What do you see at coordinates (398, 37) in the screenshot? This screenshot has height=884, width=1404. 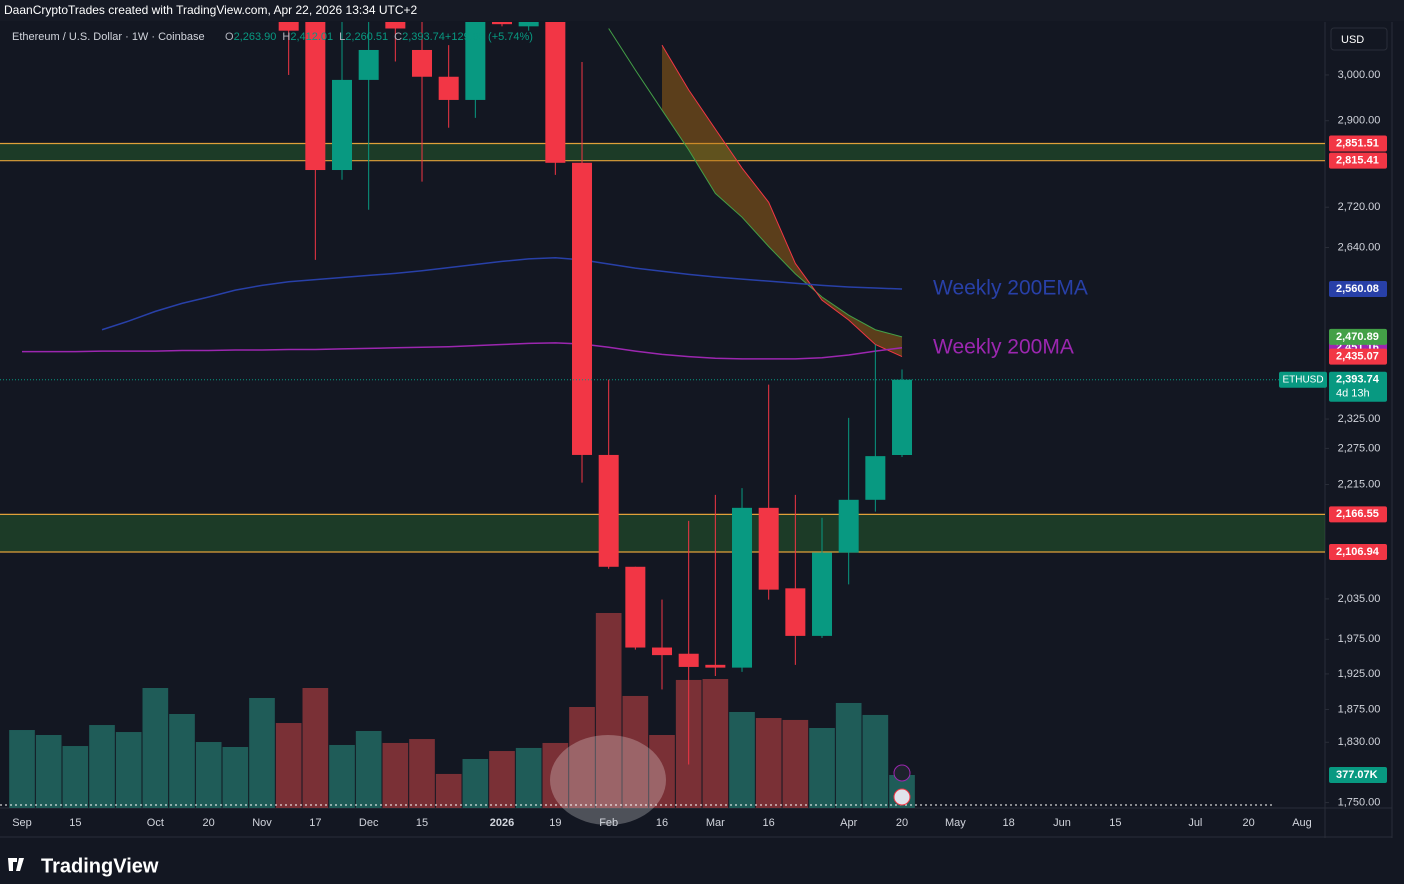 I see `legend-key: C` at bounding box center [398, 37].